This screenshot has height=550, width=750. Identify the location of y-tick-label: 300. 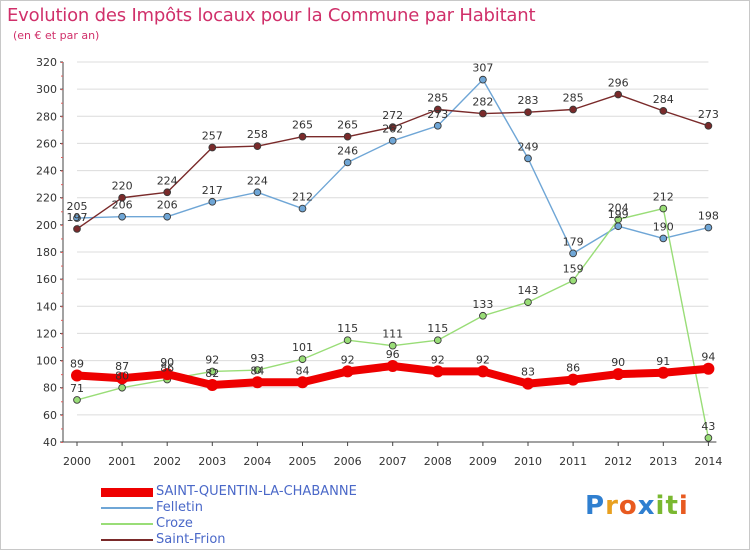
(46, 89).